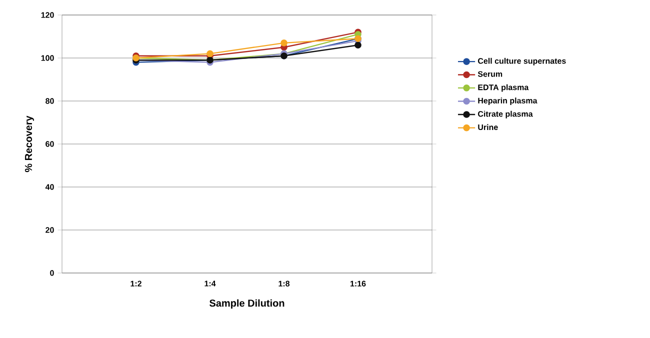 This screenshot has height=338, width=650. I want to click on y-axis-title: % Recovery, so click(29, 144).